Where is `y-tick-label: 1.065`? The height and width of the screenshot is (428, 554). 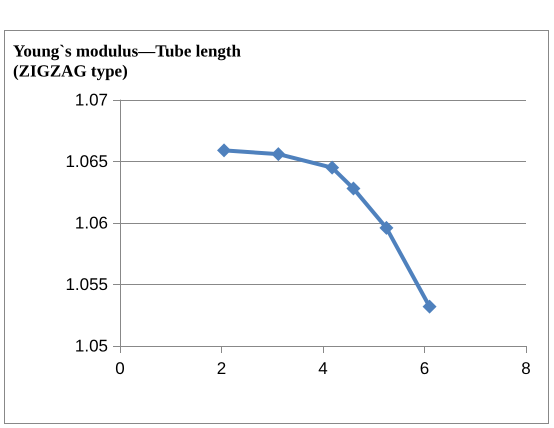
y-tick-label: 1.065 is located at coordinates (86, 161).